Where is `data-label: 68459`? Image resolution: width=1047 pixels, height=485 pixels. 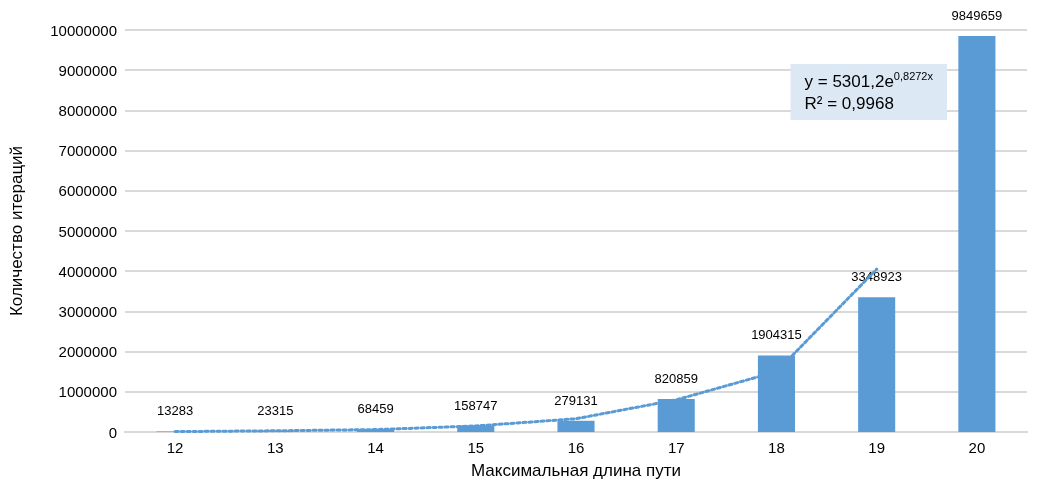
data-label: 68459 is located at coordinates (375, 409).